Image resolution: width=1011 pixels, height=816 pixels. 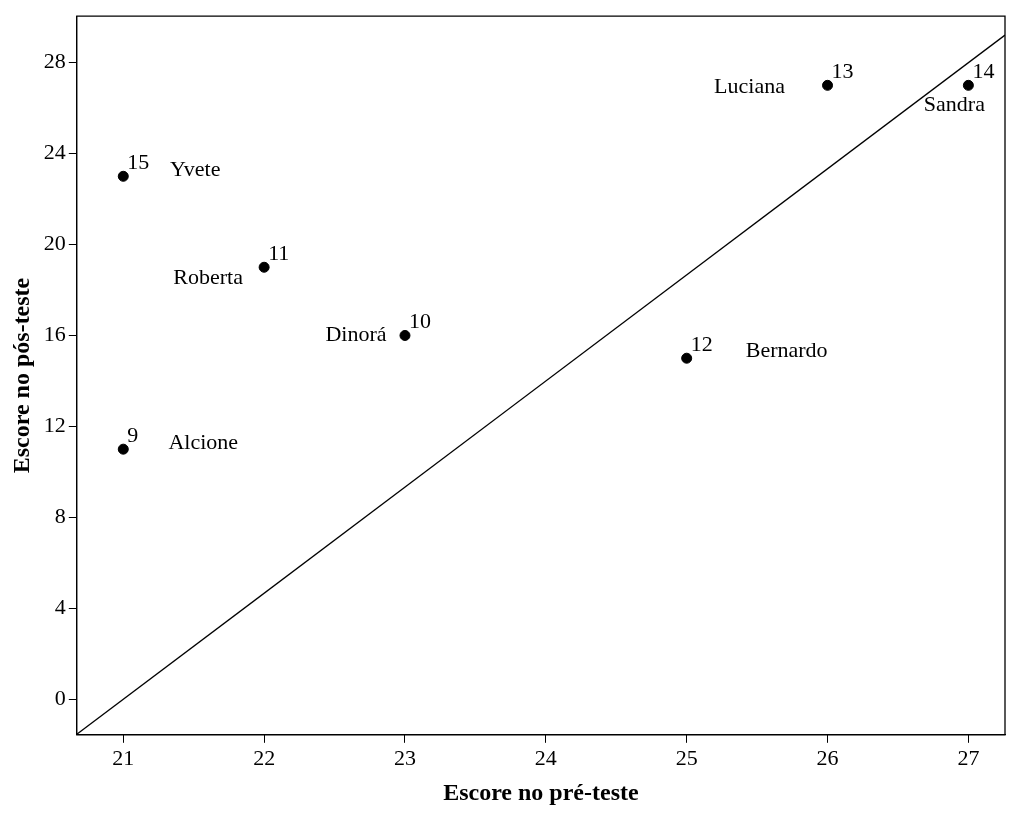 I want to click on annotation: 13, so click(x=842, y=71).